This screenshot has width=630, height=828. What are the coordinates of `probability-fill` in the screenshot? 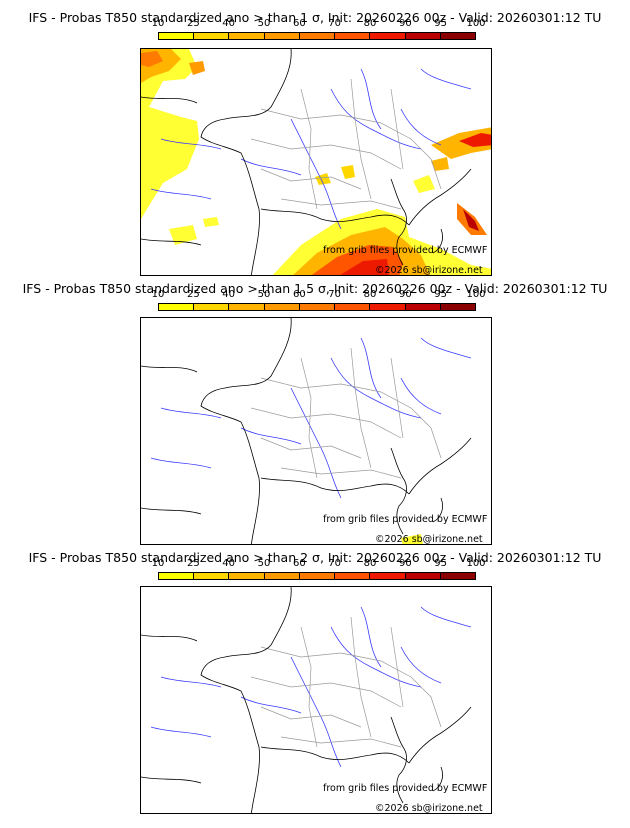 It's located at (412, 539).